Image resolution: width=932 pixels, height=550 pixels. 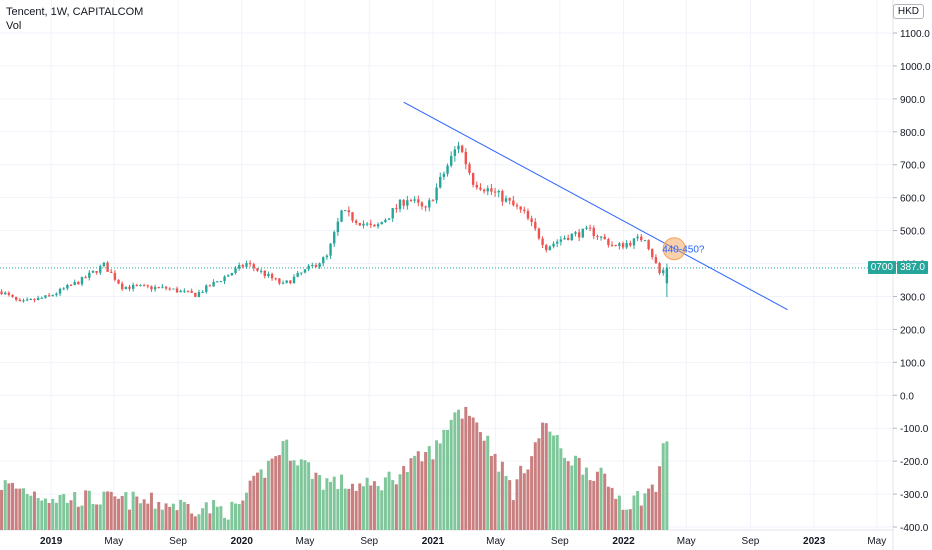 I want to click on y-tick-label: 900.0, so click(x=912, y=100).